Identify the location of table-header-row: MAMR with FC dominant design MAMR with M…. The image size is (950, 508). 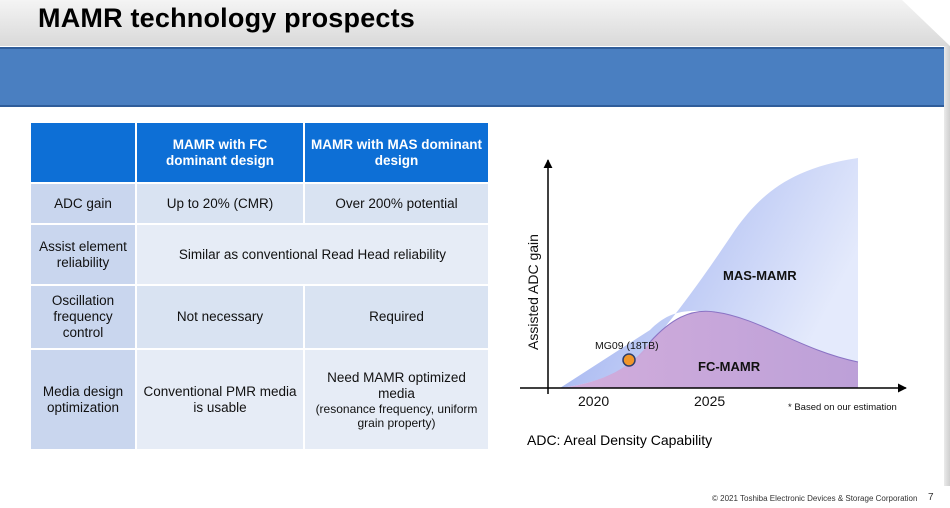
(259, 152).